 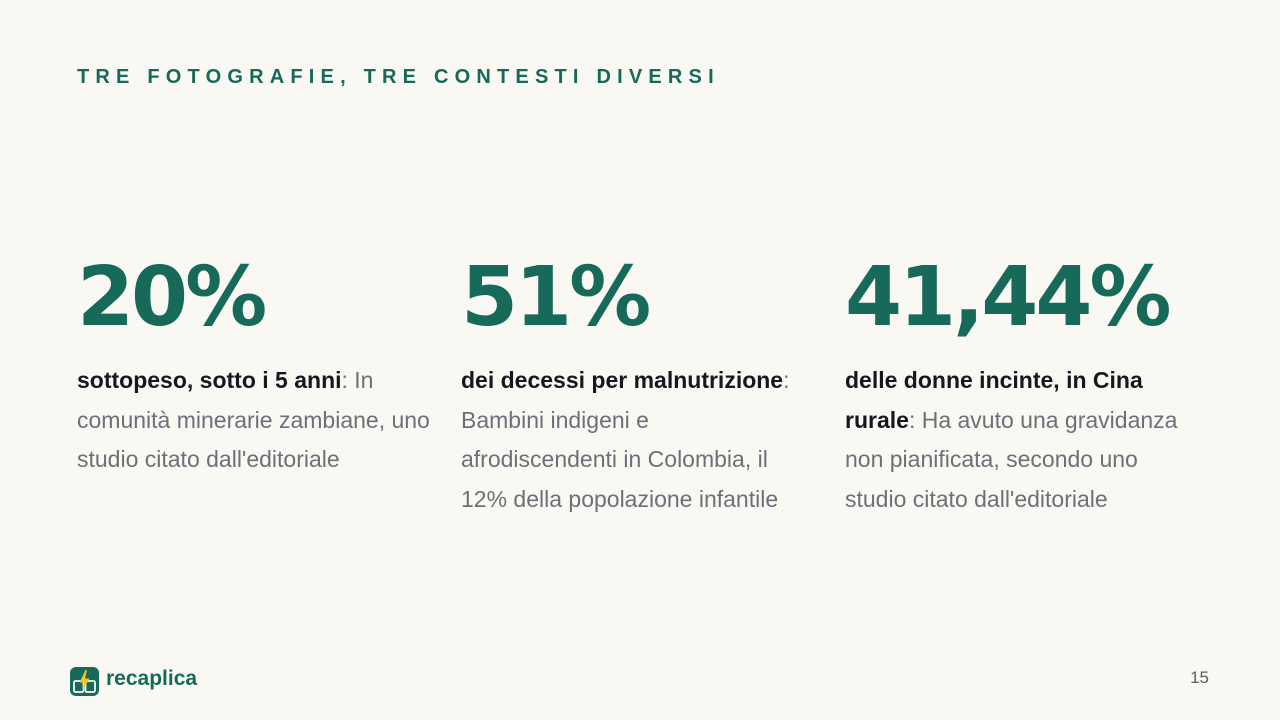 I want to click on stat-value: 20%, so click(x=172, y=297).